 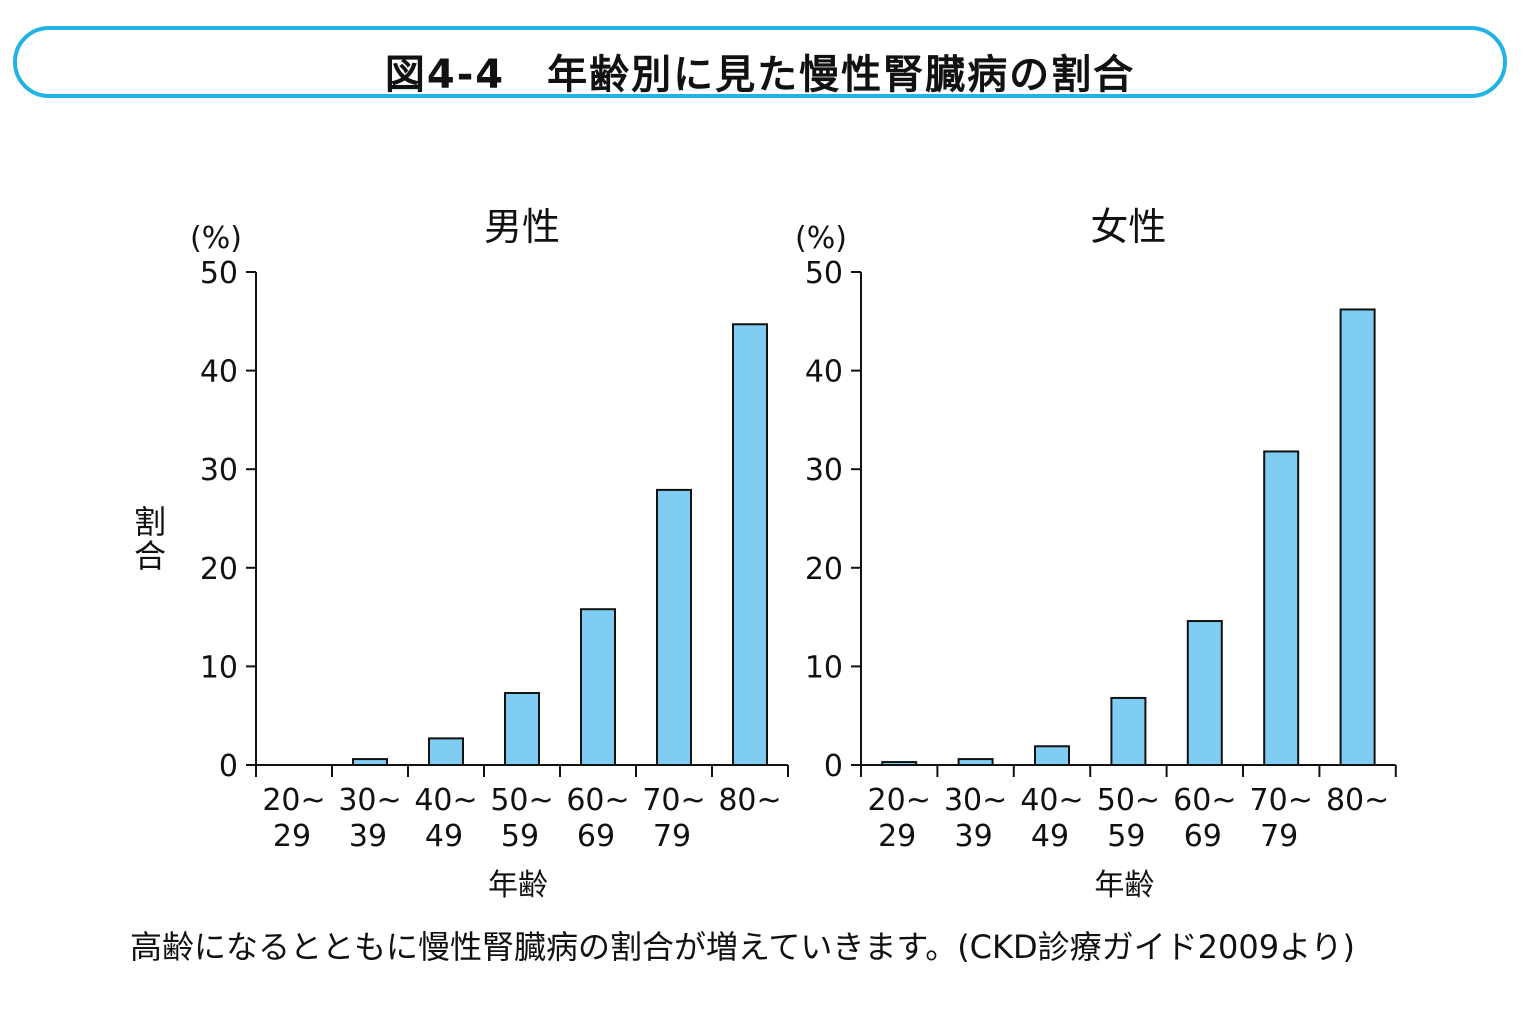 I want to click on y-axis-label: 割, so click(x=150, y=522).